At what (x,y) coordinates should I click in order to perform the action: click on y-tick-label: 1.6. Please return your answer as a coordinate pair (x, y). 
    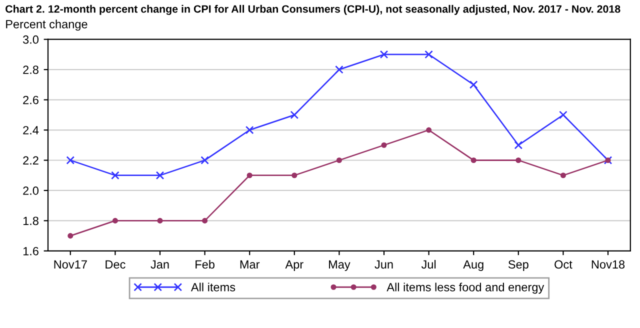
    Looking at the image, I should click on (30, 251).